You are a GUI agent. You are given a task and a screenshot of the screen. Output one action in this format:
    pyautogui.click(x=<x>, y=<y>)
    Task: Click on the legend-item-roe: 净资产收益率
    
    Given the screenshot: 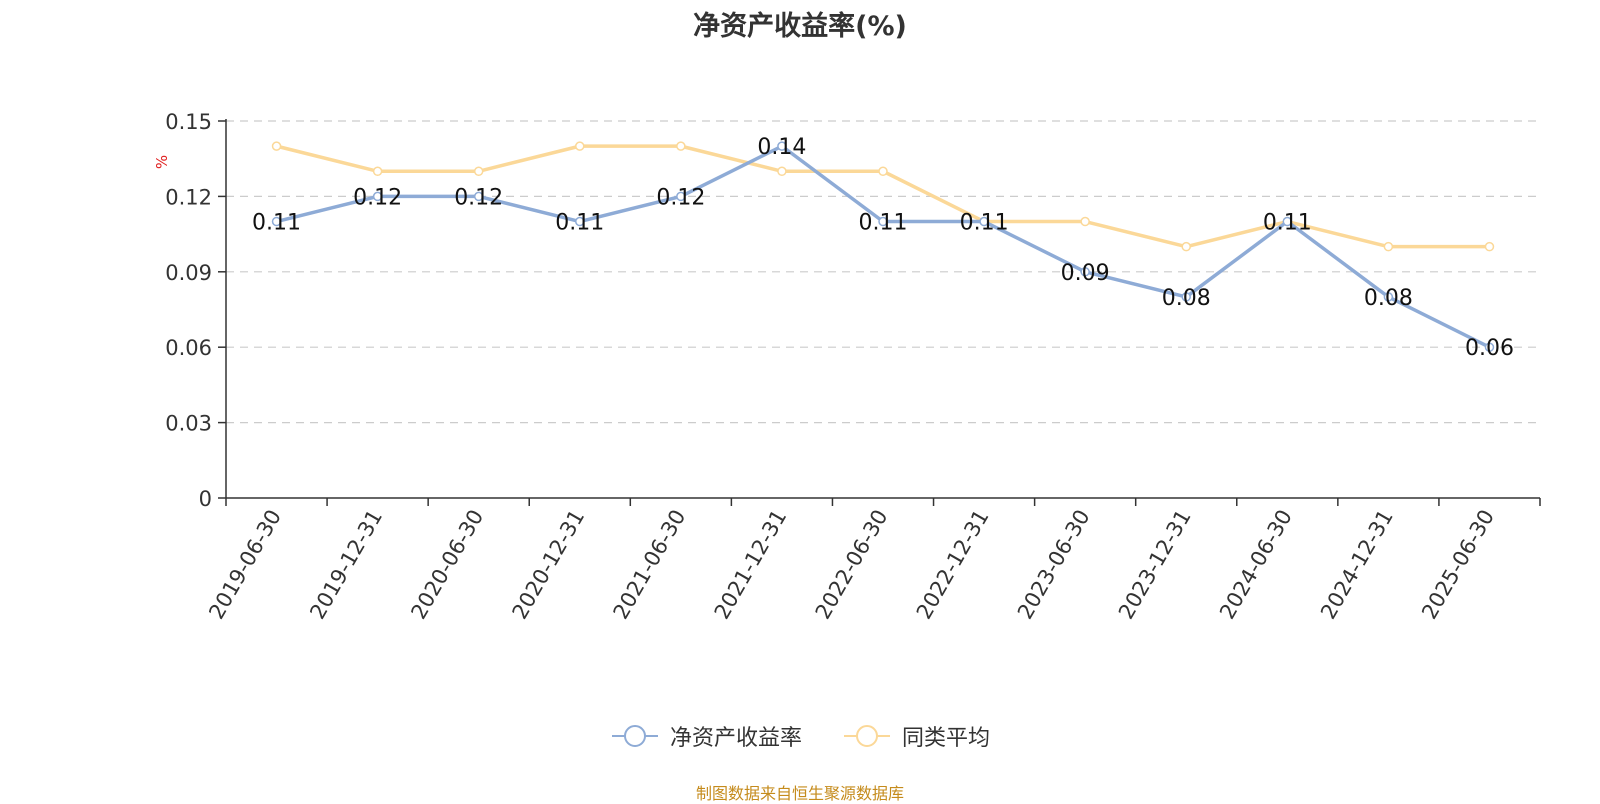 What is the action you would take?
    pyautogui.click(x=706, y=736)
    